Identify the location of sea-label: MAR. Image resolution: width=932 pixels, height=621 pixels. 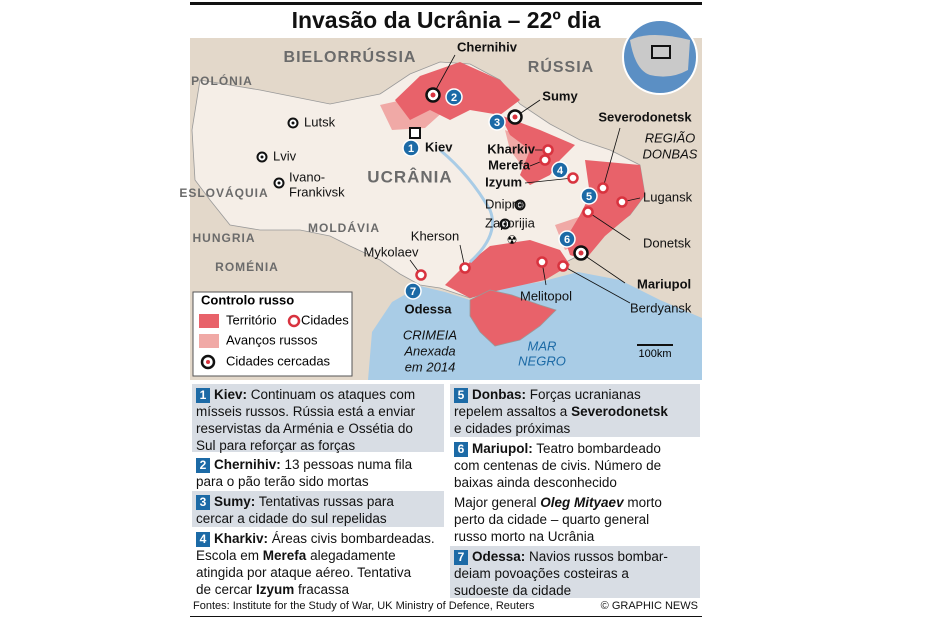
(542, 345).